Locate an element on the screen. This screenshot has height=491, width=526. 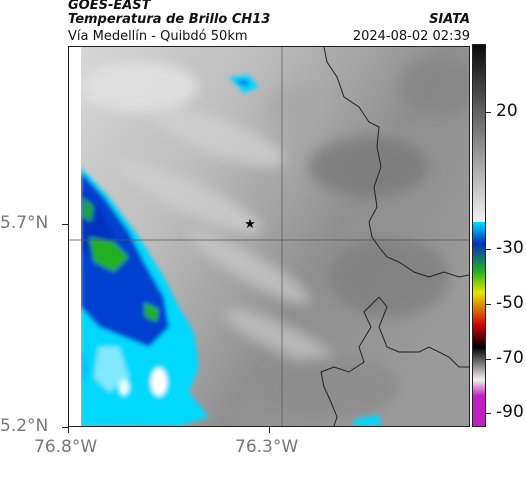
colorbar-tick-label: -90 is located at coordinates (510, 412).